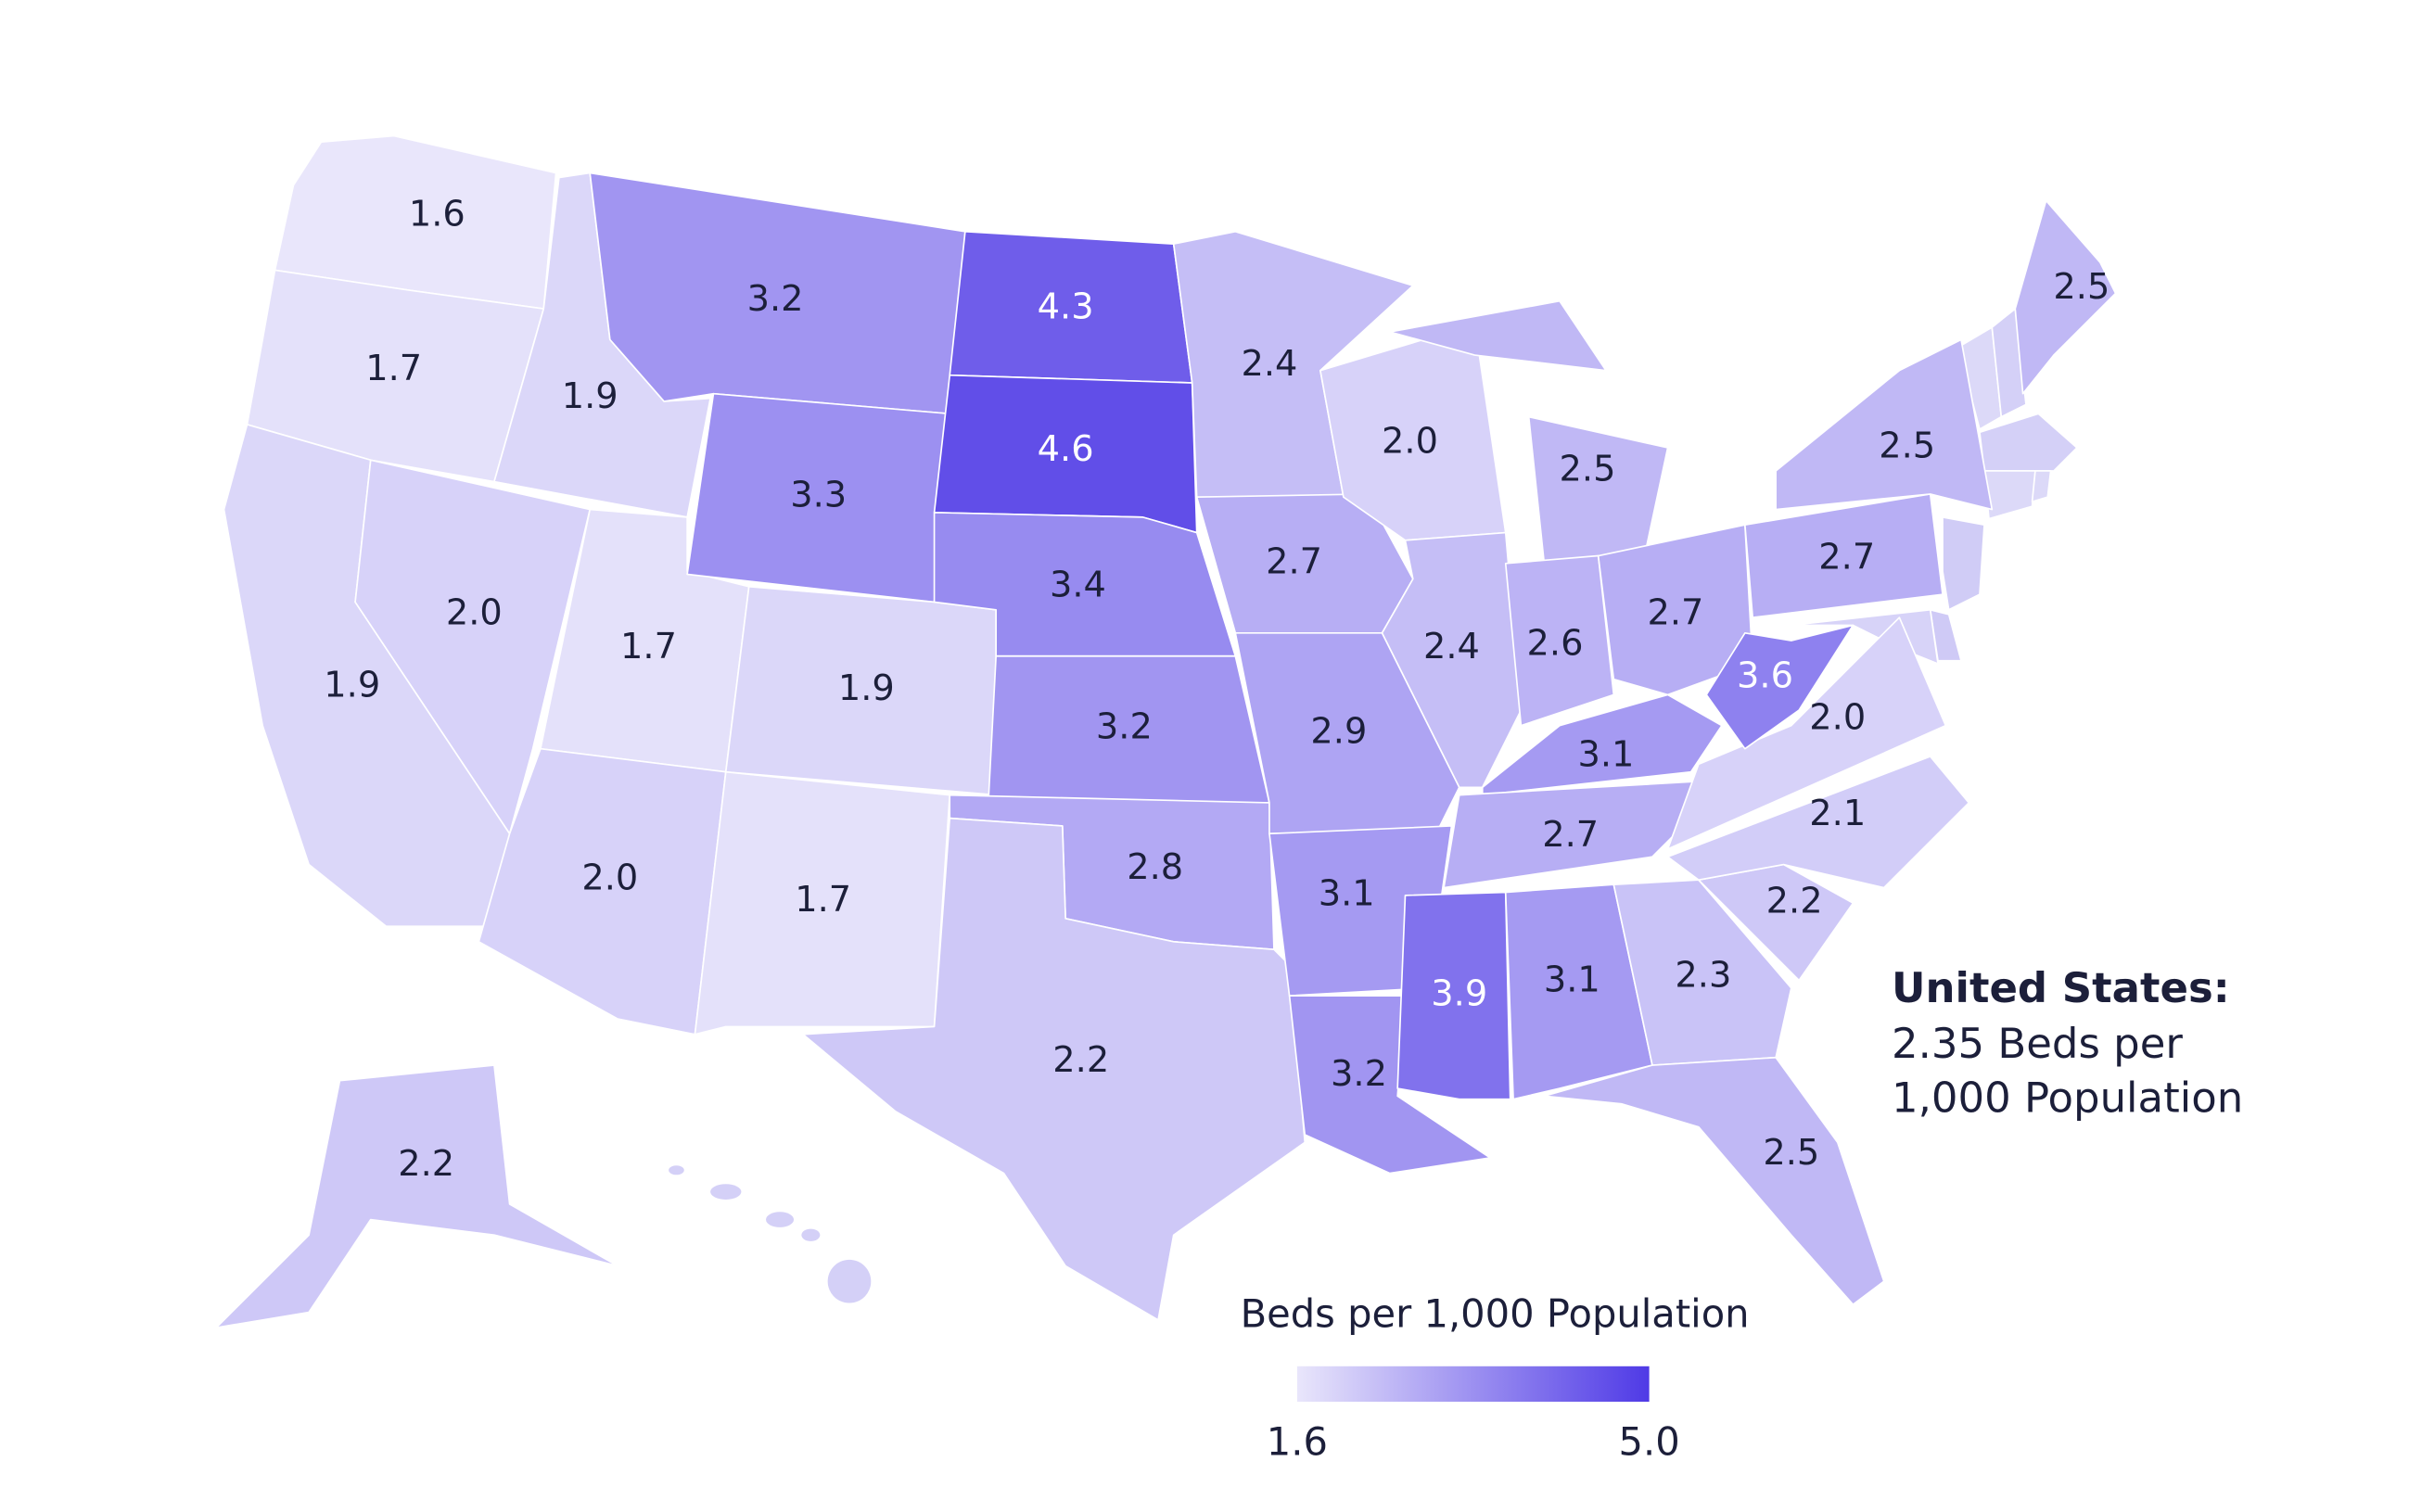  I want to click on legend-tick-label: 5.0, so click(1650, 1442).